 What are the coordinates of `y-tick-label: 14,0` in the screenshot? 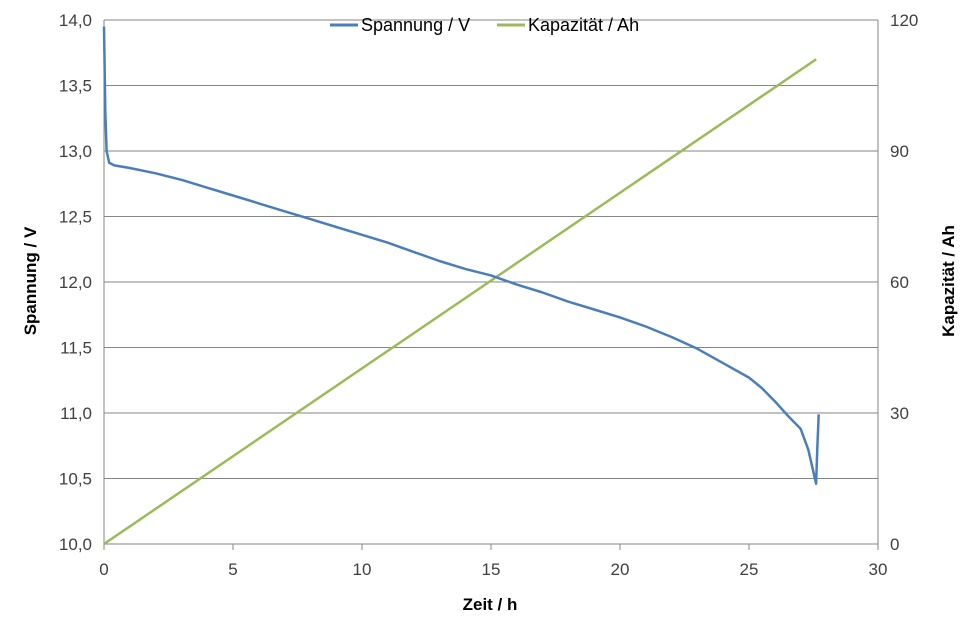 It's located at (75, 20).